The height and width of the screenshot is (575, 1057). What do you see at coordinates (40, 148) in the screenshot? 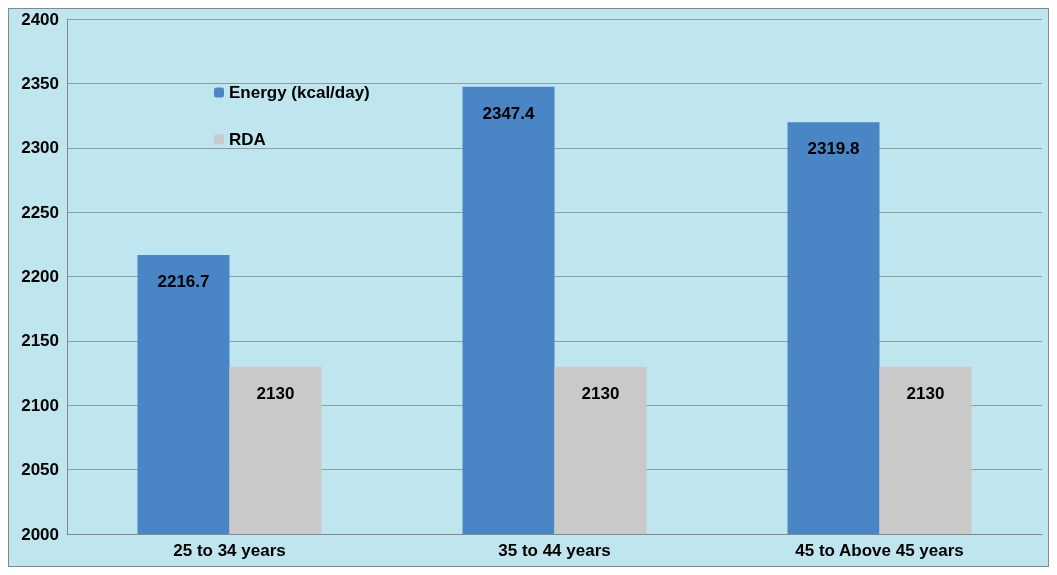
I see `y-tick-label: 2300` at bounding box center [40, 148].